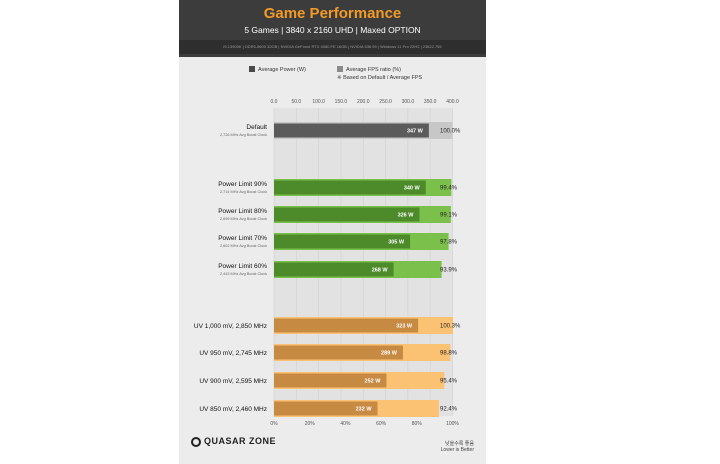  I want to click on row-label: Power Limit 70%, so click(242, 238).